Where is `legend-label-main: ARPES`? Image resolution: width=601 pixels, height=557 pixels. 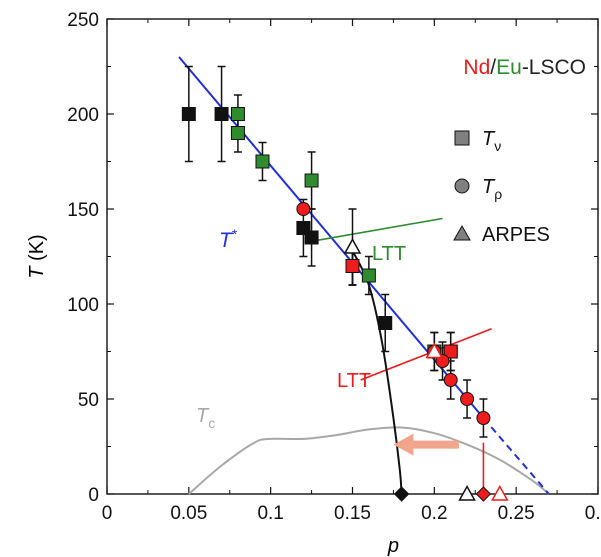 legend-label-main: ARPES is located at coordinates (516, 235).